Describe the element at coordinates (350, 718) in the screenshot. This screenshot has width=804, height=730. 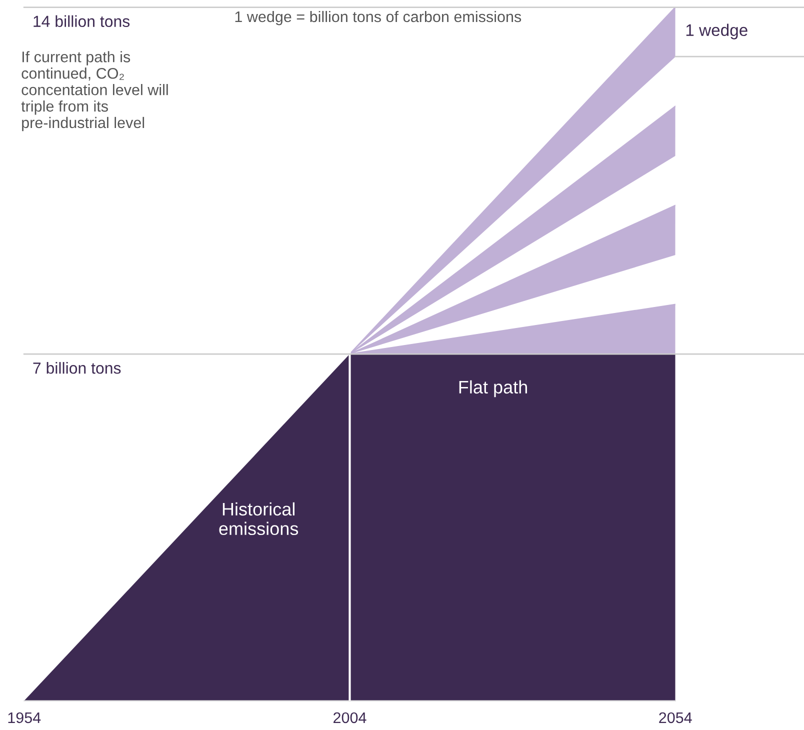
I see `x-tick-label: 2004` at that location.